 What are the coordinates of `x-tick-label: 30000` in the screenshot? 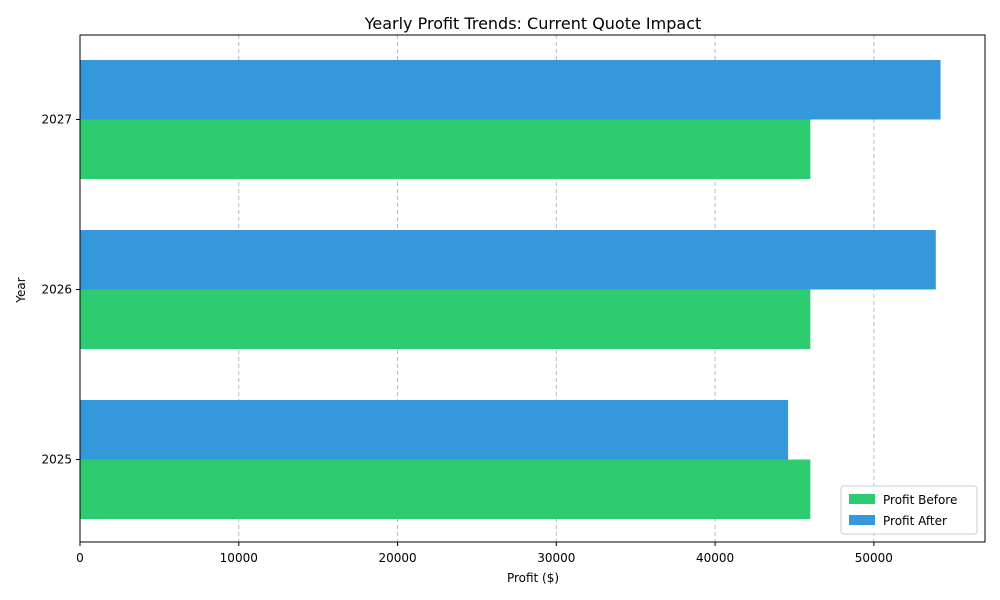 It's located at (556, 558).